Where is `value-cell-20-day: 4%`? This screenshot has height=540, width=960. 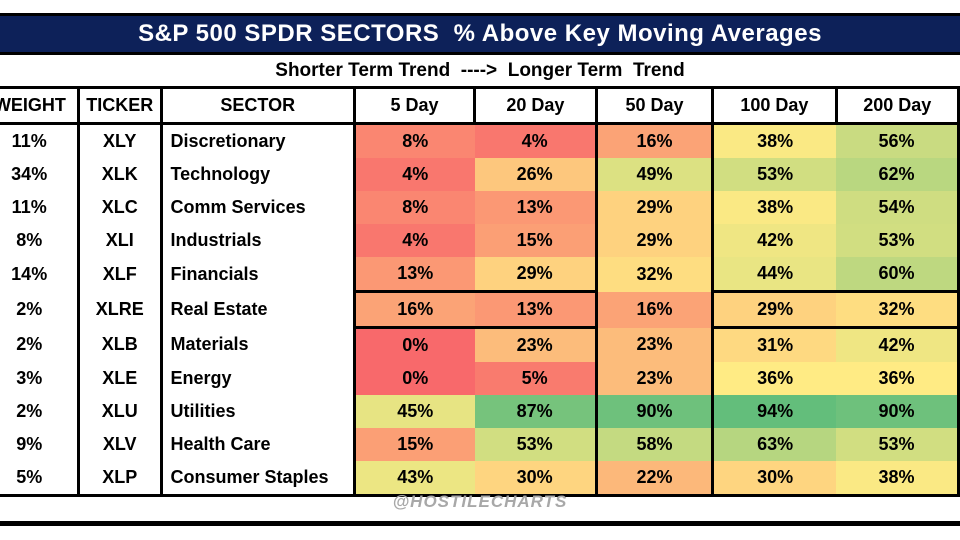
value-cell-20-day: 4% is located at coordinates (536, 140).